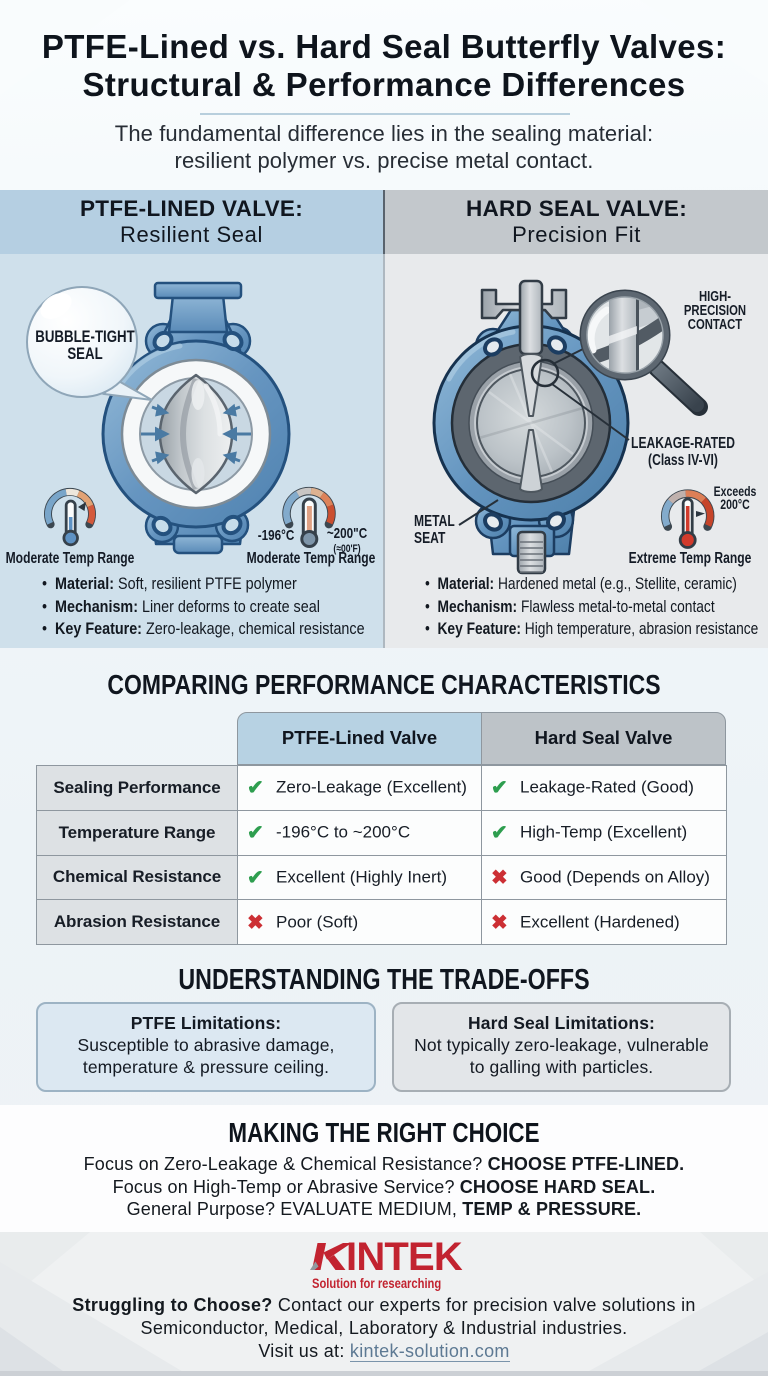 The height and width of the screenshot is (1376, 768). I want to click on svg-text: Solution for researching, so click(376, 1283).